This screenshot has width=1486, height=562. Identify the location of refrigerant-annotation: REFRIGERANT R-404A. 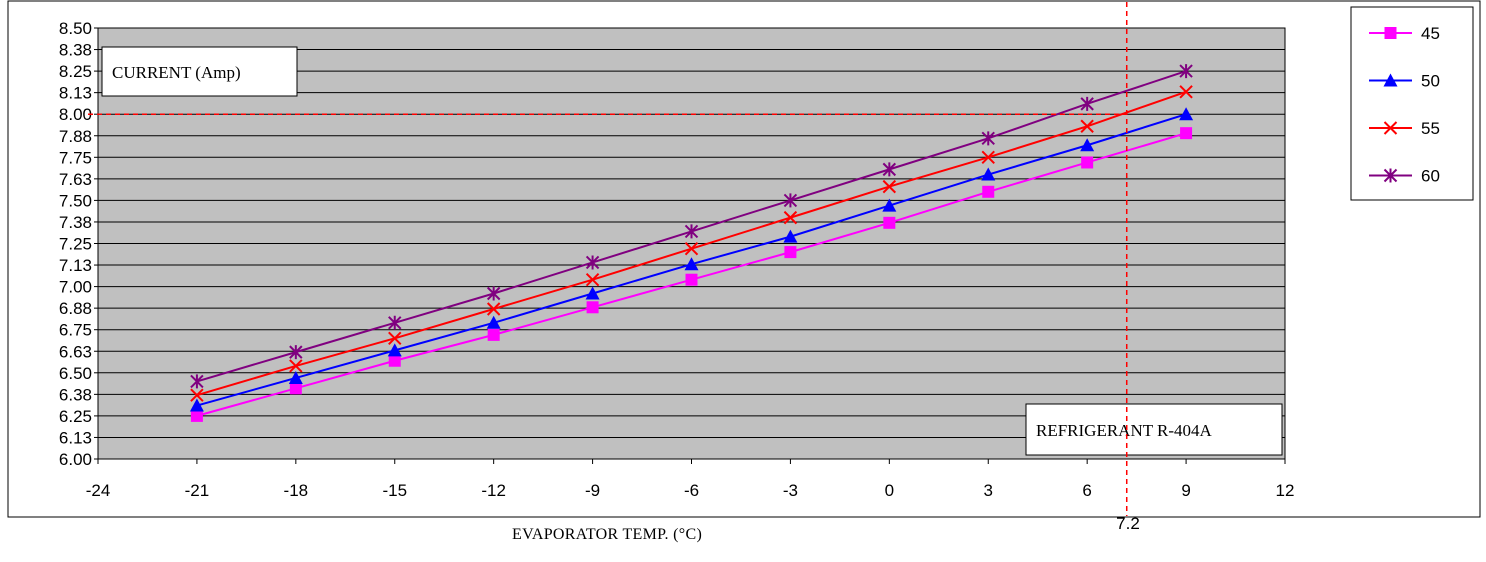
(1124, 430).